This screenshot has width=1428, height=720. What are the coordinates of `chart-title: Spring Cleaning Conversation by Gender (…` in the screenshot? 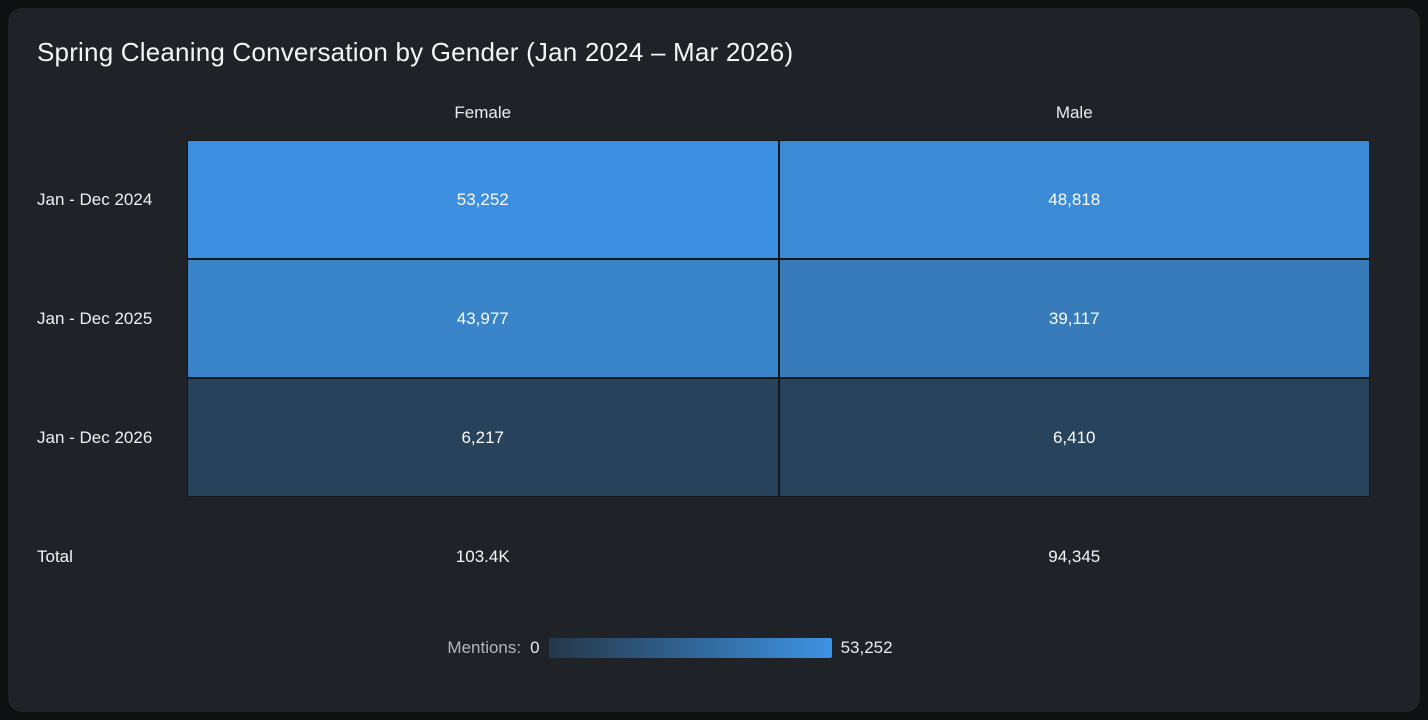 It's located at (415, 52).